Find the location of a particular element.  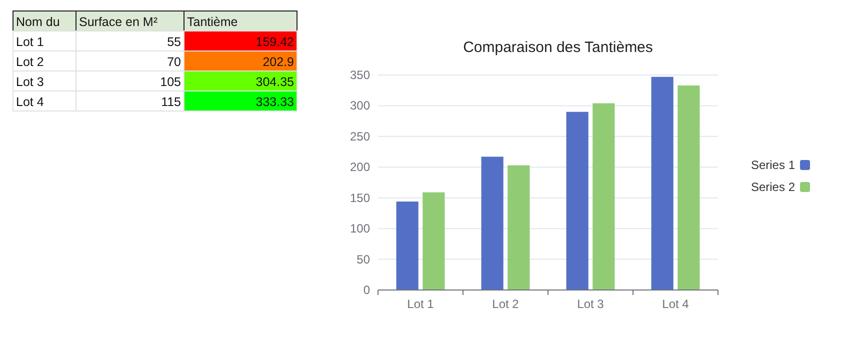

y-tick-label: 300 is located at coordinates (360, 105).